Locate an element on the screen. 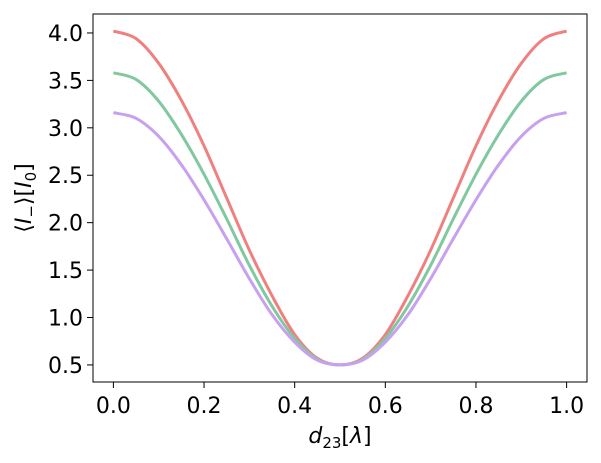 Image resolution: width=601 pixels, height=463 pixels. y-axis-label-open: ⟨ is located at coordinates (24, 228).